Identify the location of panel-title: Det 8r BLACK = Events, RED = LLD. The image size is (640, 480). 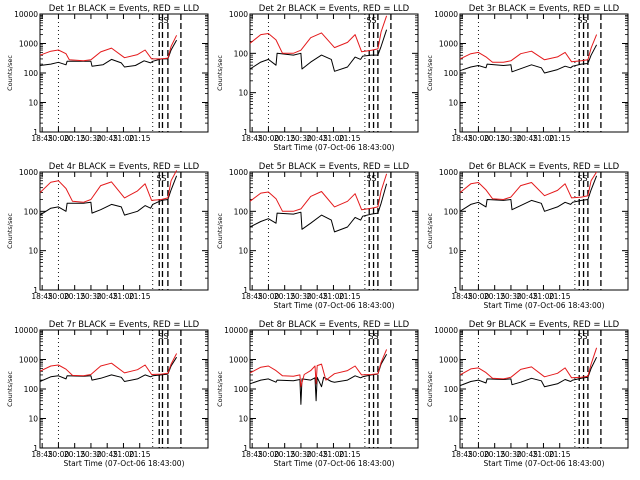
(334, 325).